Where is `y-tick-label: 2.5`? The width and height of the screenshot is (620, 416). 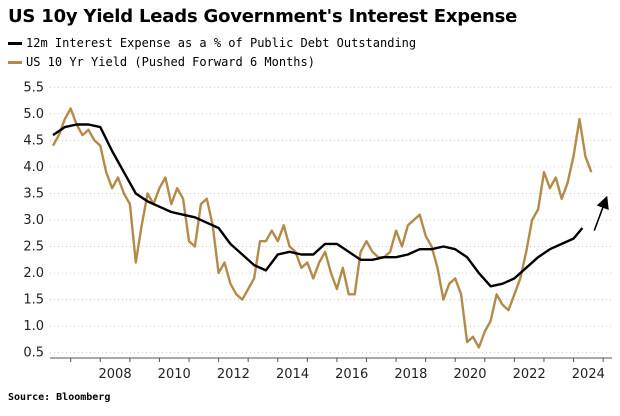
y-tick-label: 2.5 is located at coordinates (33, 247).